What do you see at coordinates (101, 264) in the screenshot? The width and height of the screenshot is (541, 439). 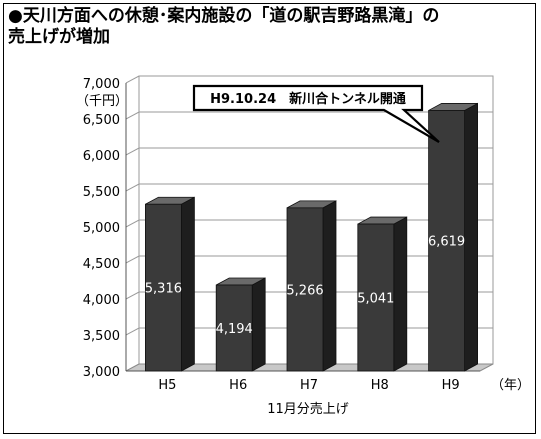 I see `y-tick-label: 4,500` at bounding box center [101, 264].